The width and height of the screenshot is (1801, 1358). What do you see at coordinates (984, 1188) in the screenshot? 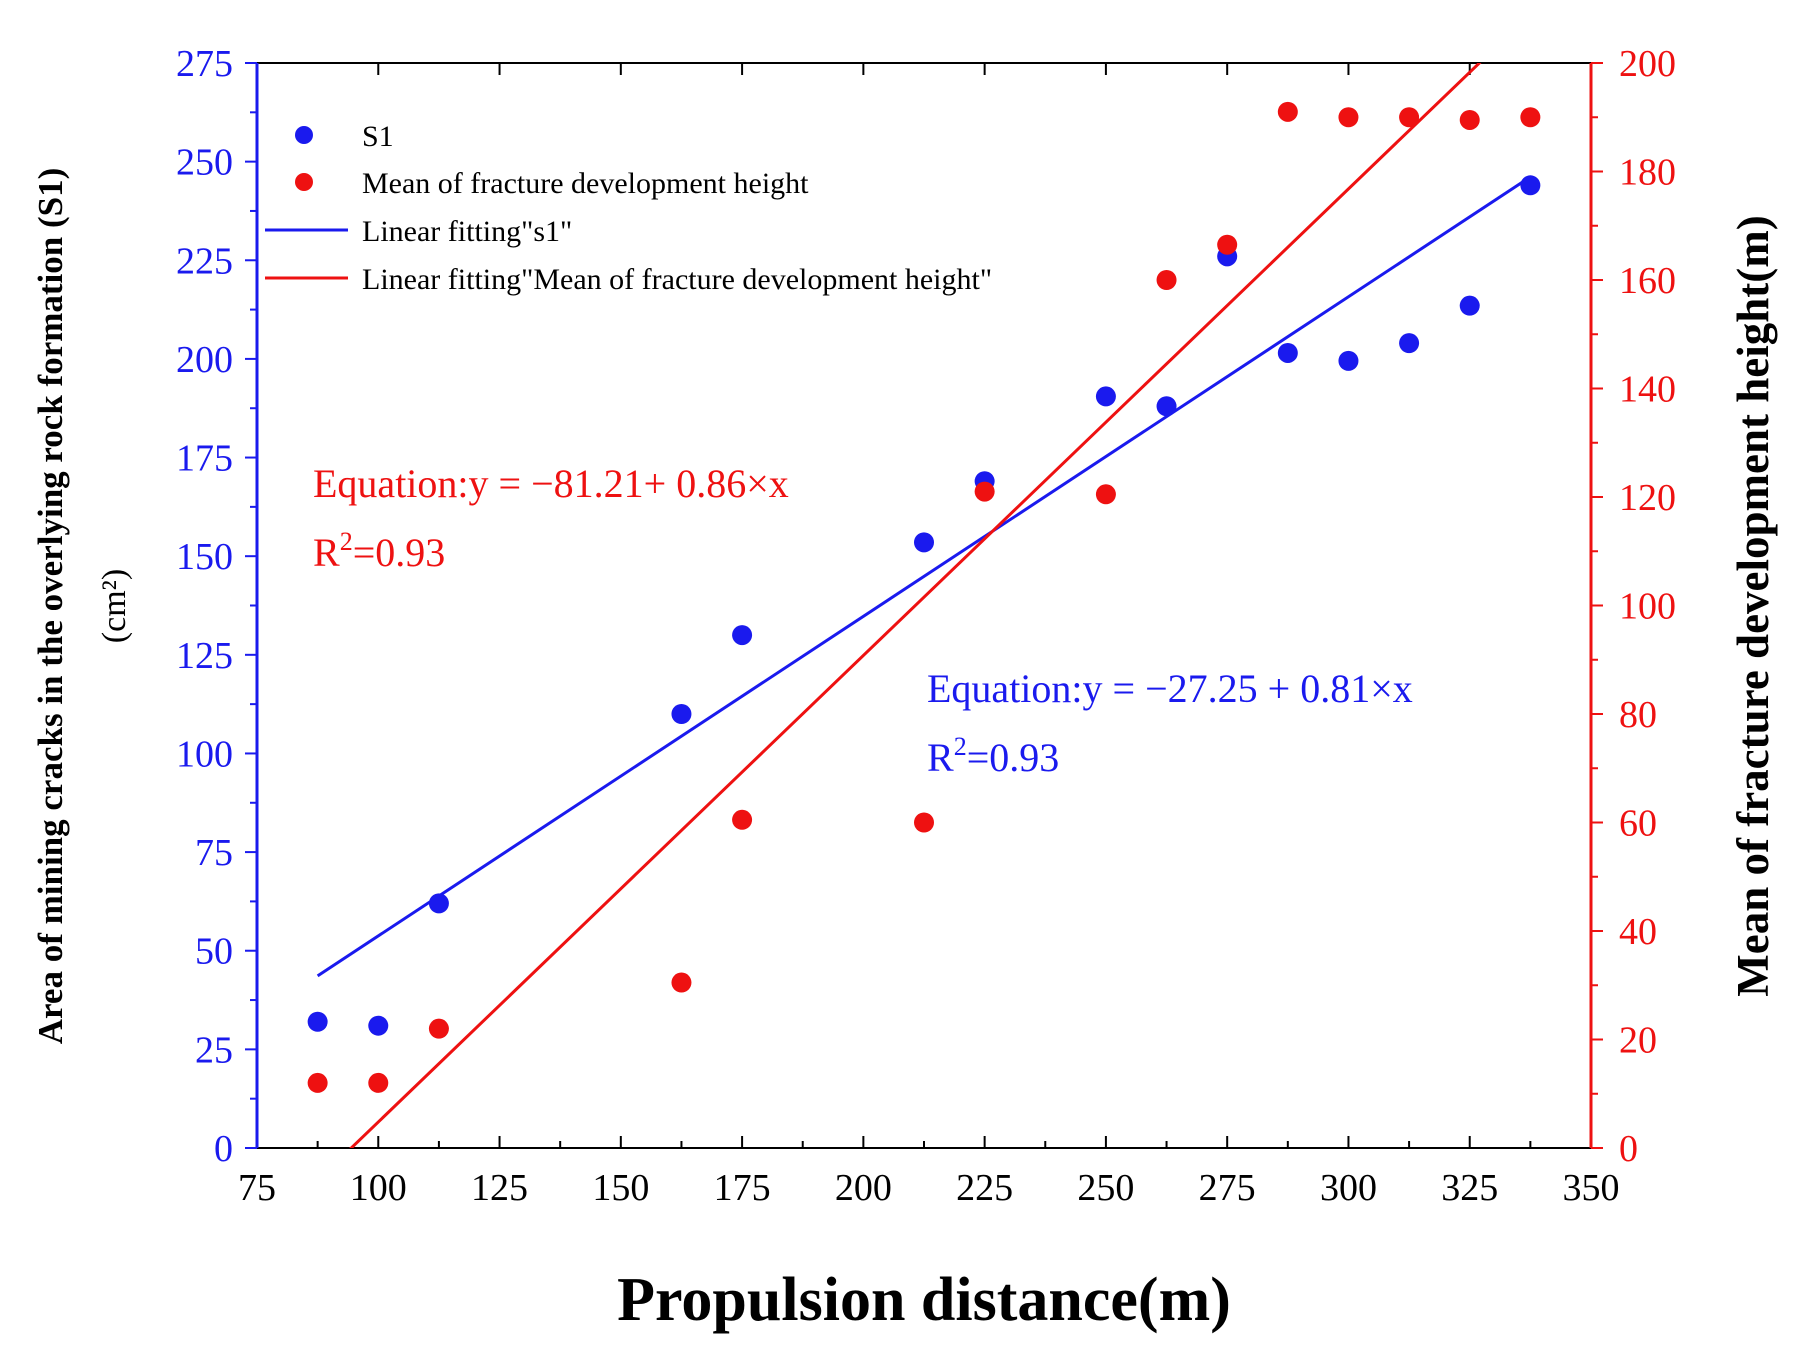
I see `x-tick-label: 225` at bounding box center [984, 1188].